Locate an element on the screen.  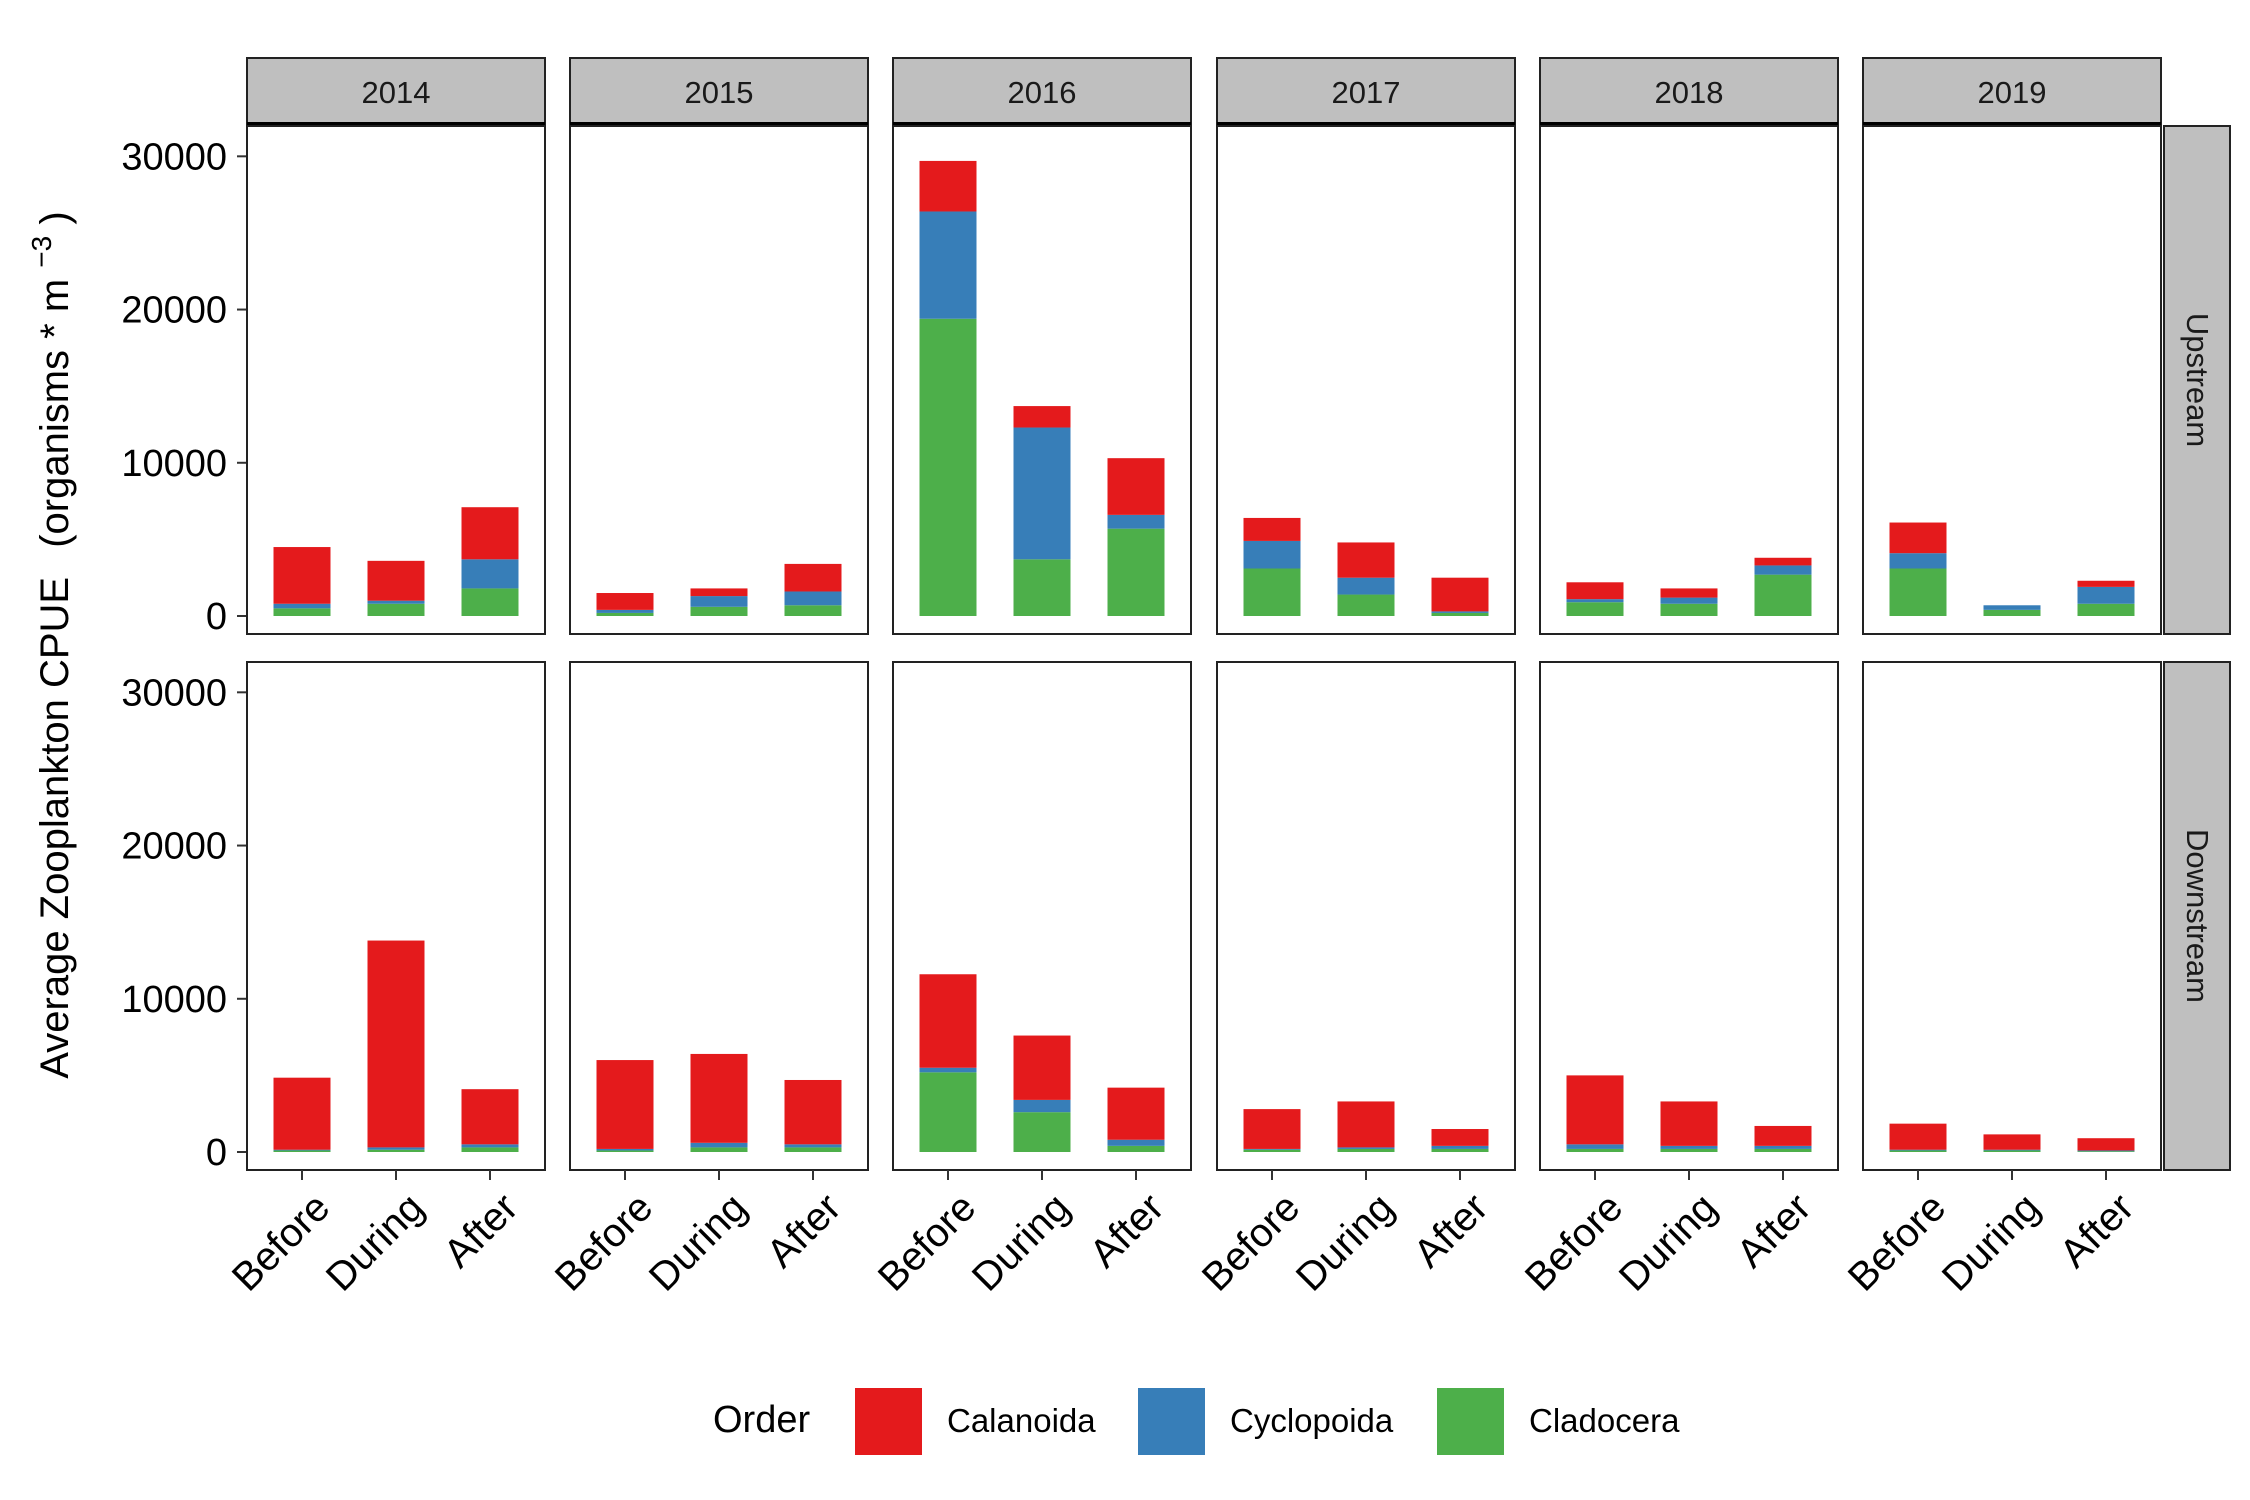
bar-2018-downstream-during-calanoida is located at coordinates (1689, 1123).